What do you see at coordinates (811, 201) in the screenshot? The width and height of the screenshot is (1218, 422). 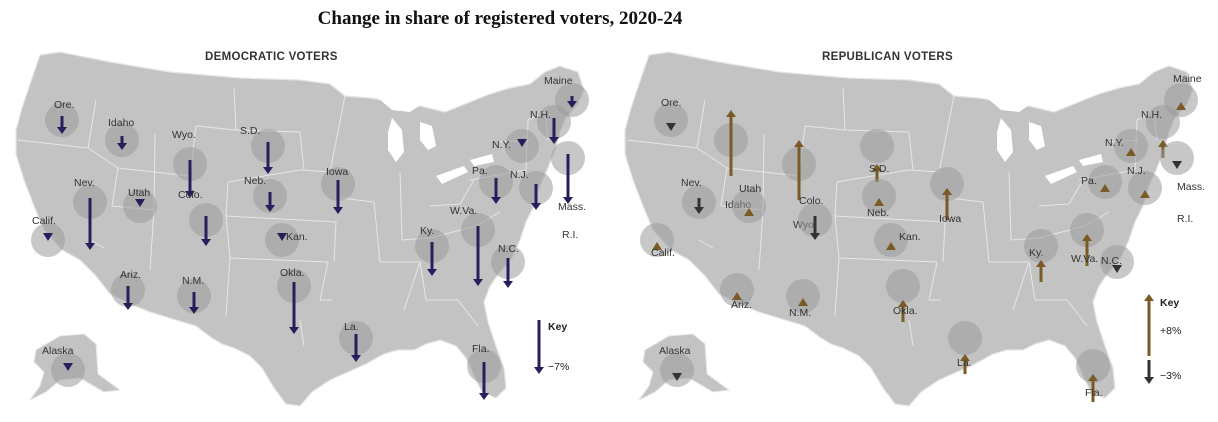 I see `state-label-colo: Colo.` at bounding box center [811, 201].